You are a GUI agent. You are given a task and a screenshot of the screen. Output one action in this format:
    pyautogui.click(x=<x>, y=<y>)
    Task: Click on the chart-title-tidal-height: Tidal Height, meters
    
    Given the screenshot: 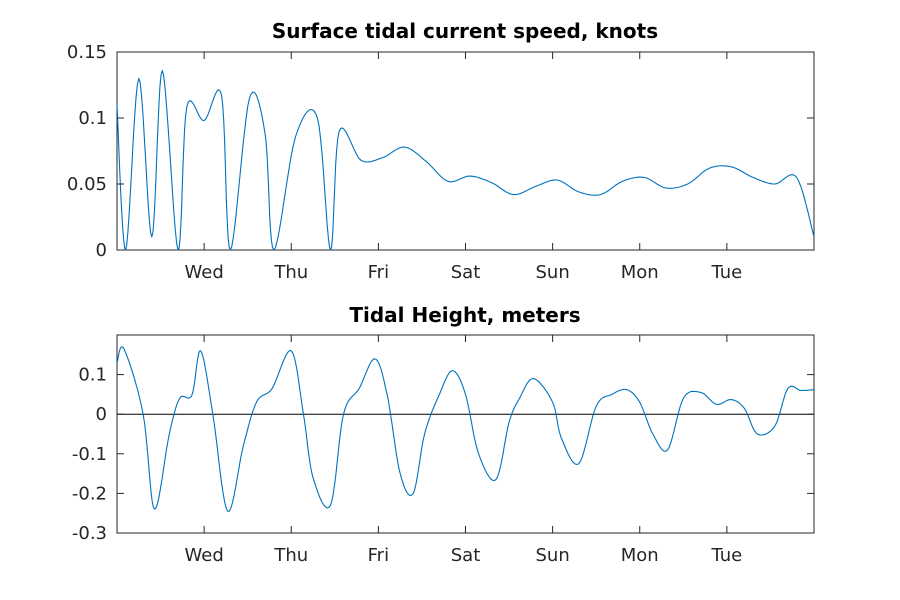 What is the action you would take?
    pyautogui.click(x=464, y=315)
    